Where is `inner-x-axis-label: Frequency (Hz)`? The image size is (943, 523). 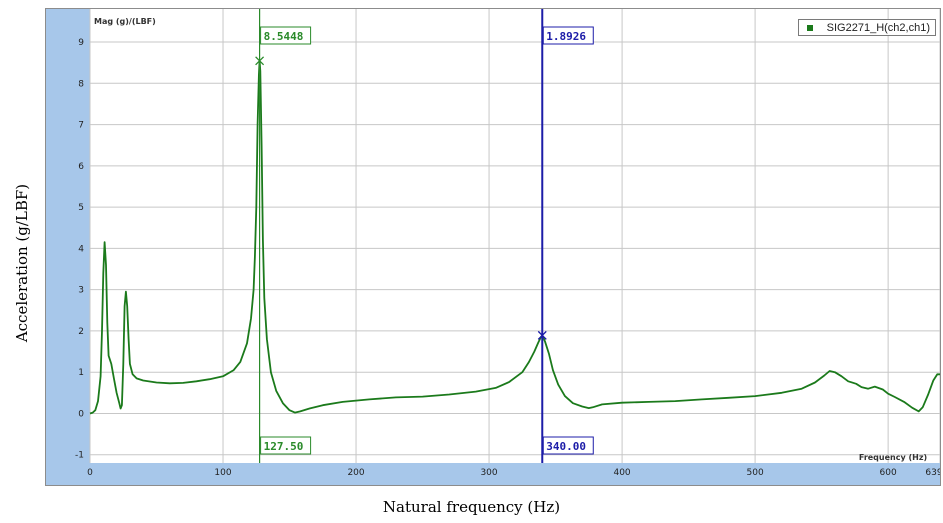 inner-x-axis-label: Frequency (Hz) is located at coordinates (893, 457).